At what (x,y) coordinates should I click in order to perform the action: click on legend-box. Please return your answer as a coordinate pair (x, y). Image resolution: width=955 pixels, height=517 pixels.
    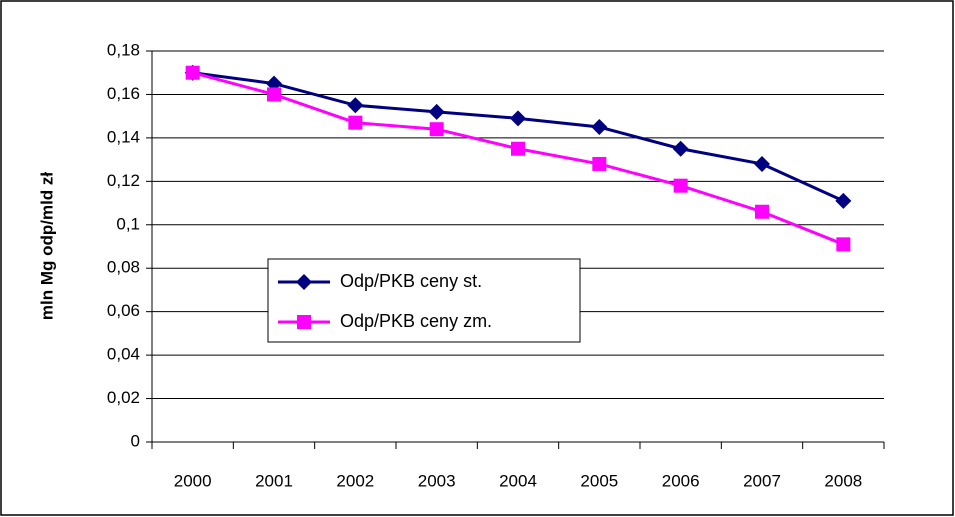
    Looking at the image, I should click on (424, 300).